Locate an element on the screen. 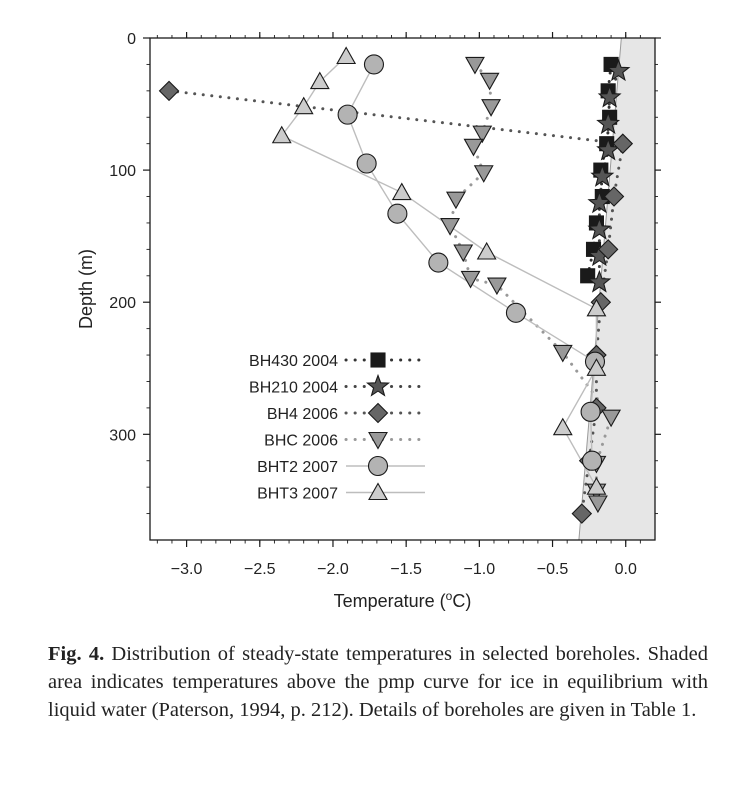 The width and height of the screenshot is (732, 788). legend-label-0: BH430 2004 is located at coordinates (293, 361).